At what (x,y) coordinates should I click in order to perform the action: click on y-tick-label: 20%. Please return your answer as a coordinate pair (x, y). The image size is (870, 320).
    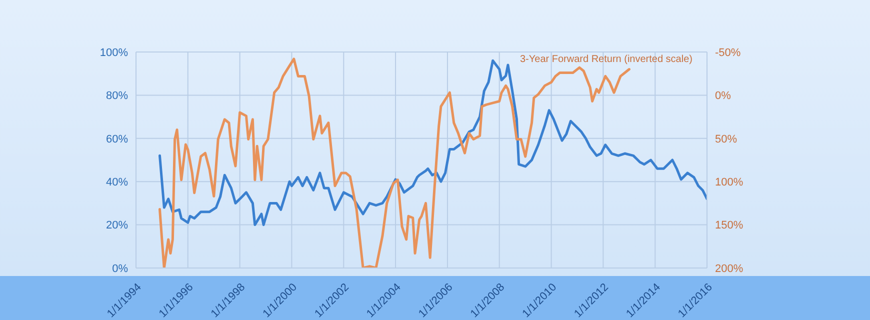
    Looking at the image, I should click on (117, 226).